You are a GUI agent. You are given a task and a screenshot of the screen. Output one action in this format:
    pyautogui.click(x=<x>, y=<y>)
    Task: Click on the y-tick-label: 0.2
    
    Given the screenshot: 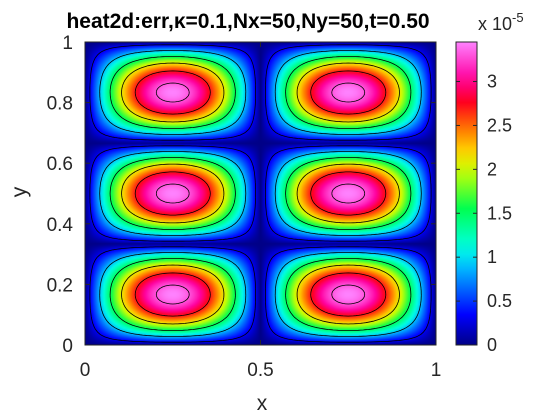 What is the action you would take?
    pyautogui.click(x=60, y=285)
    